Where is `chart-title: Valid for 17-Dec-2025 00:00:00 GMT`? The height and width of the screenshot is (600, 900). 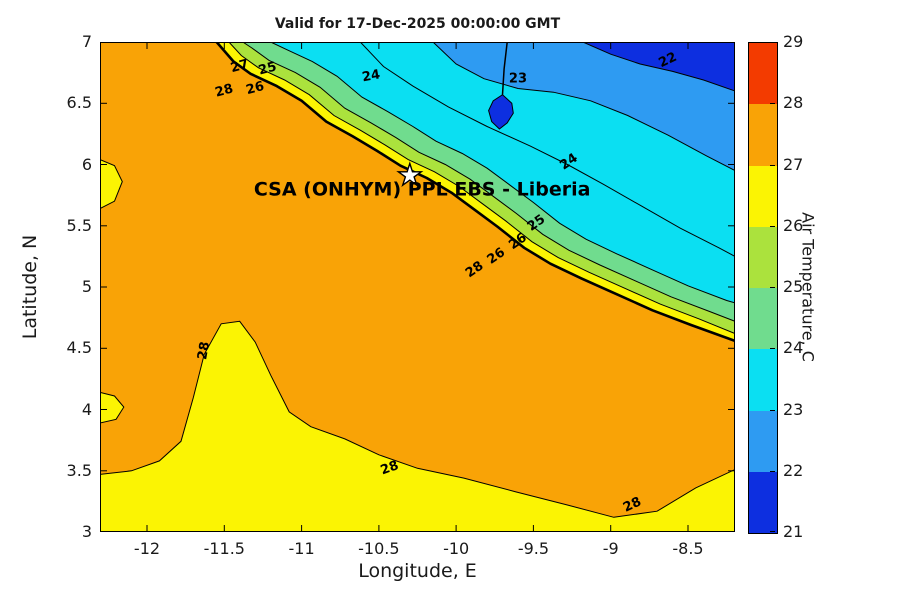
chart-title: Valid for 17-Dec-2025 00:00:00 GMT is located at coordinates (417, 24).